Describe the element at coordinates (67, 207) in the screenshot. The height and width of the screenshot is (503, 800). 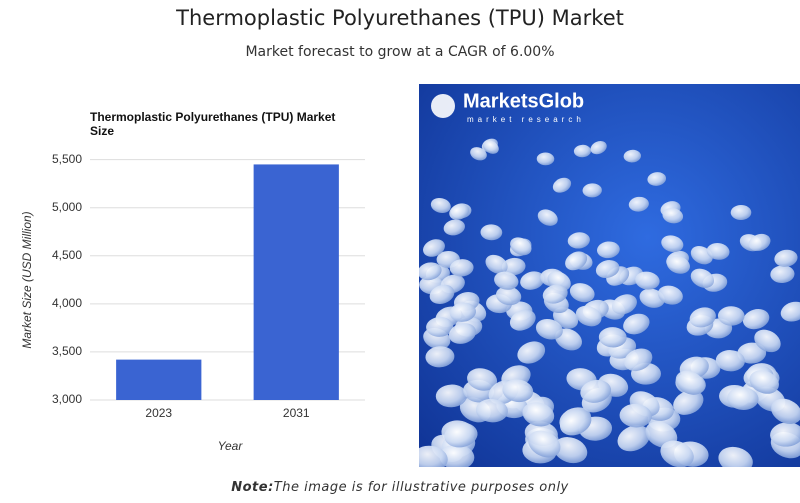
I see `y-tick-label: 5,000` at that location.